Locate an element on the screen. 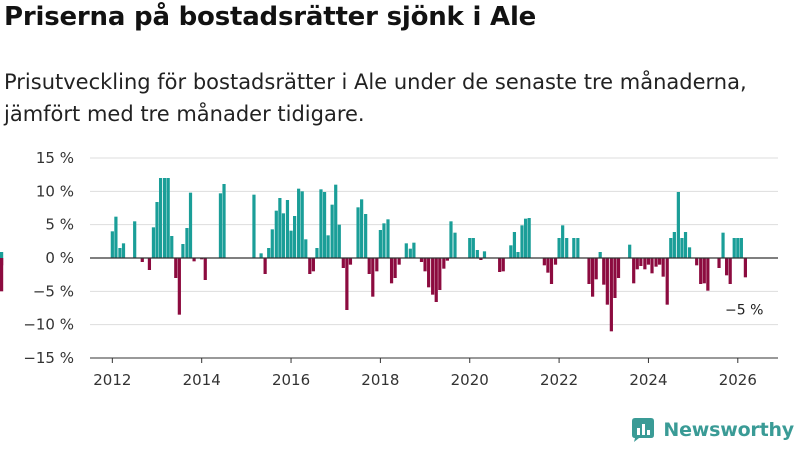 The height and width of the screenshot is (450, 800). y-axis-labels: 15 % 10 % 5 % 0 % −5 % −10 % −15 % is located at coordinates (48, 258).